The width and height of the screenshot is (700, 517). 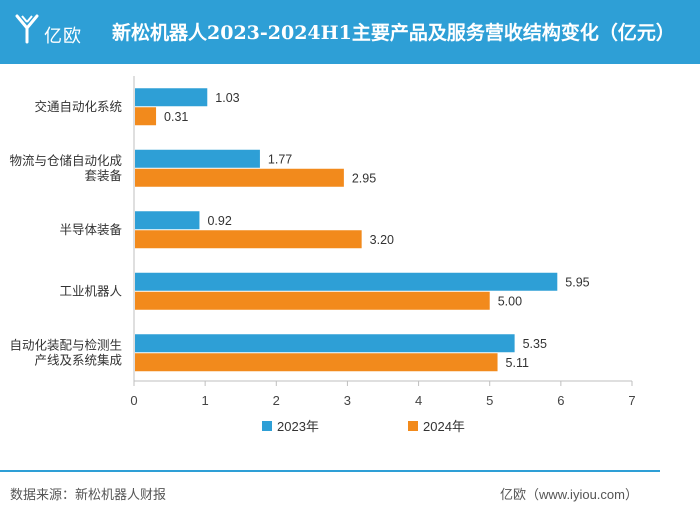 What do you see at coordinates (510, 301) in the screenshot?
I see `data-label: 5.00` at bounding box center [510, 301].